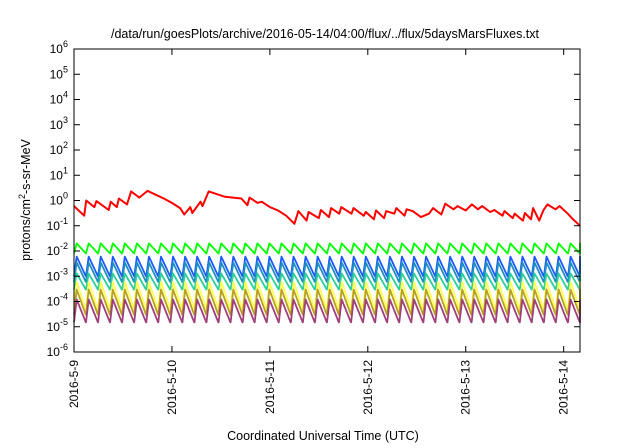  I want to click on y-tick-label: 10⁻¹, so click(57, 224).